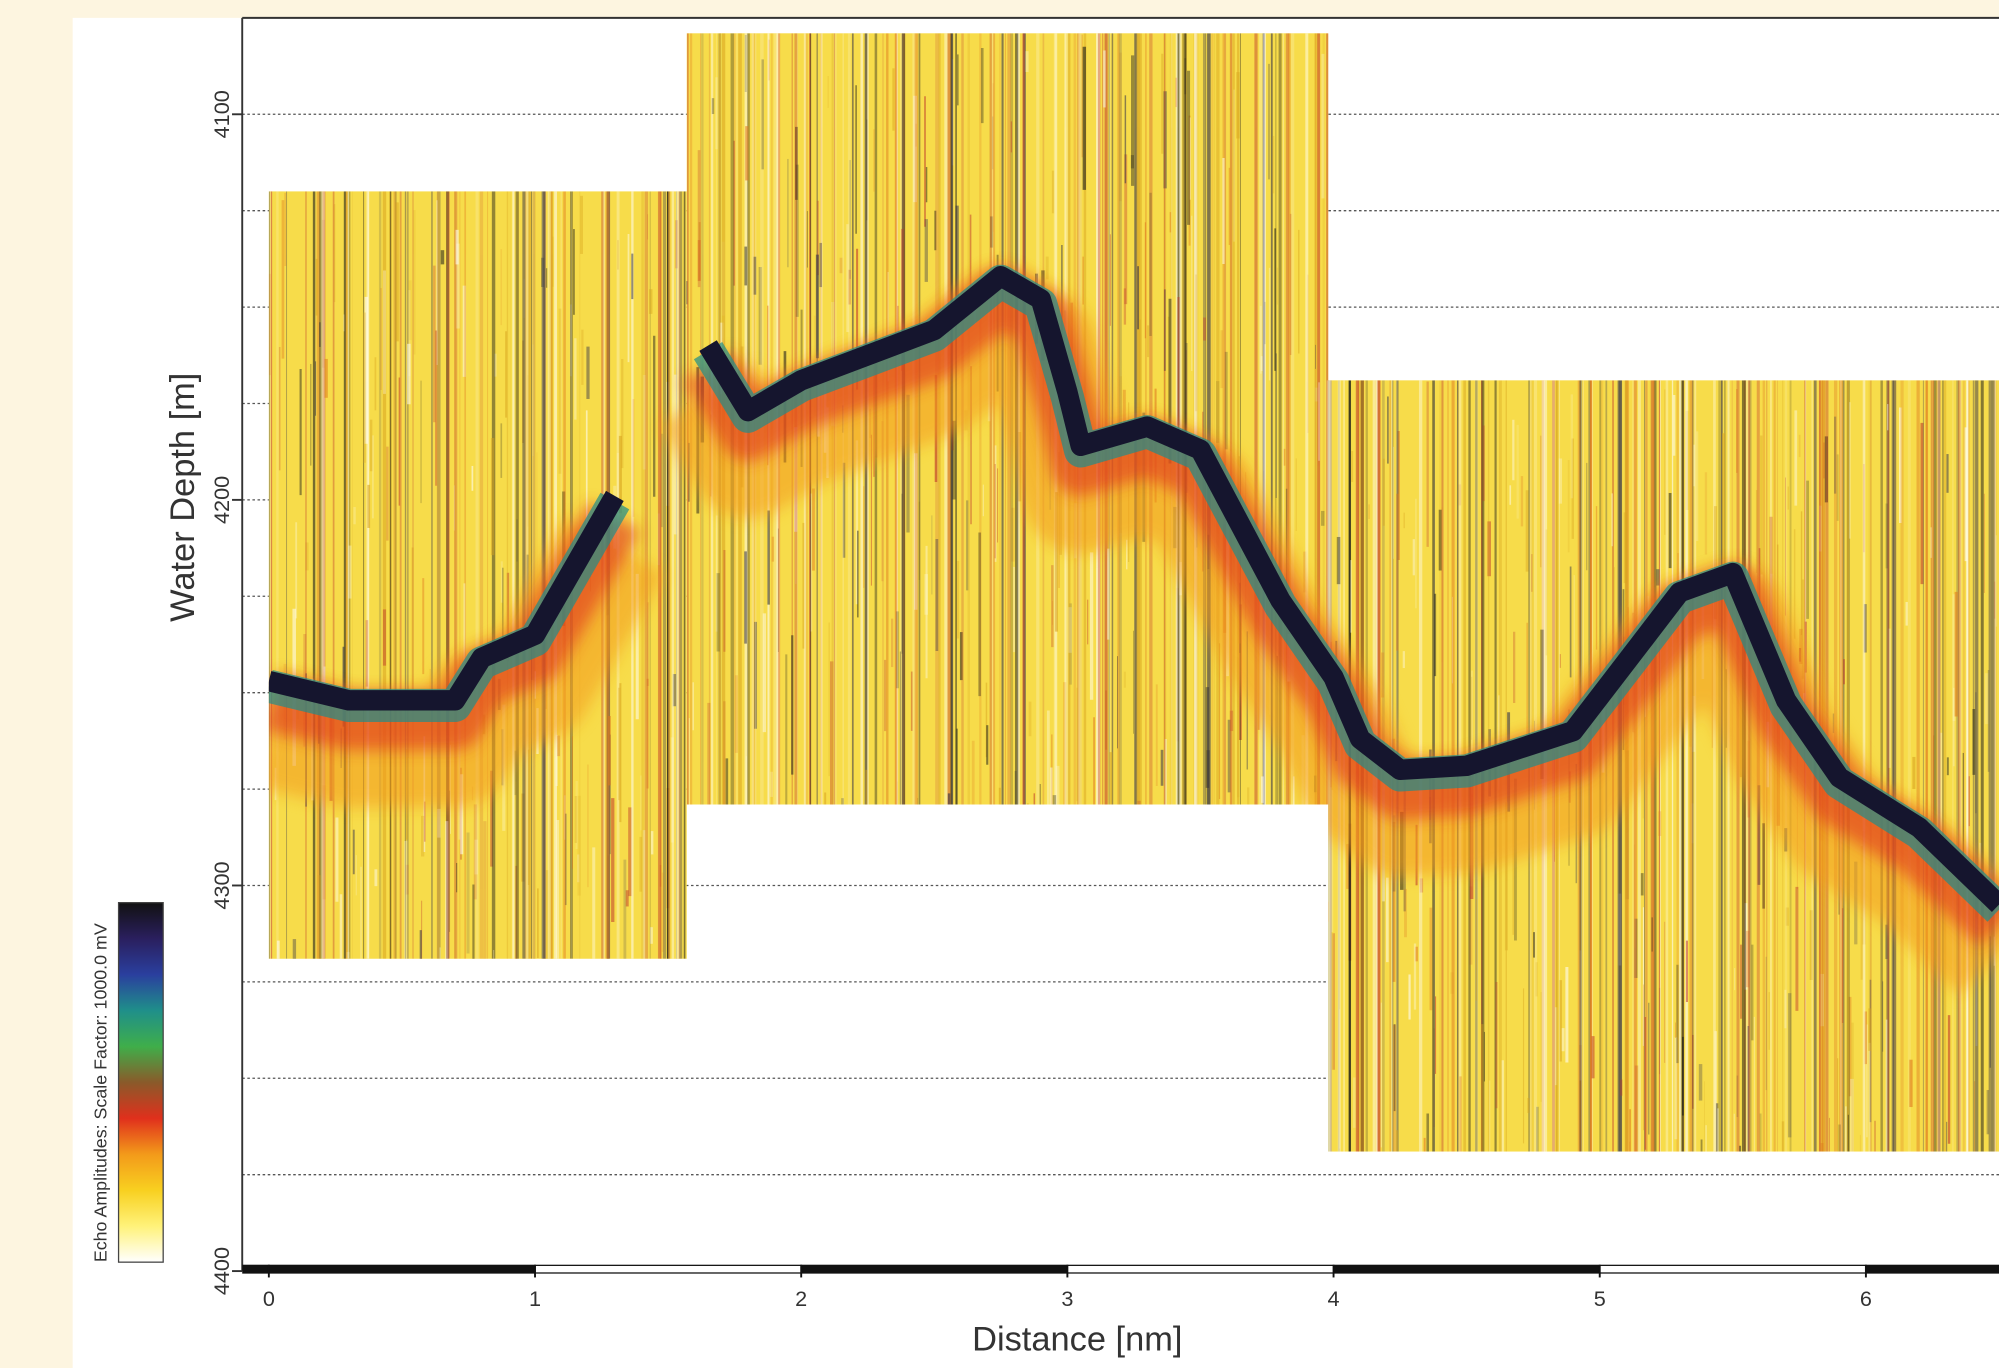 The image size is (1999, 1368). I want to click on x-tick-label: 5, so click(1600, 1298).